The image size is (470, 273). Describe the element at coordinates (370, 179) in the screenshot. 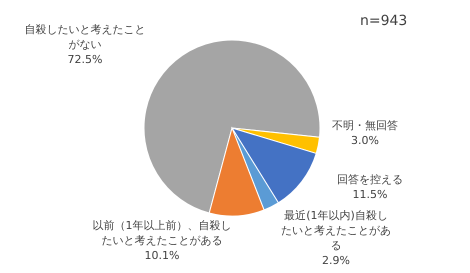

I see `slice-label: 回答を控える` at that location.